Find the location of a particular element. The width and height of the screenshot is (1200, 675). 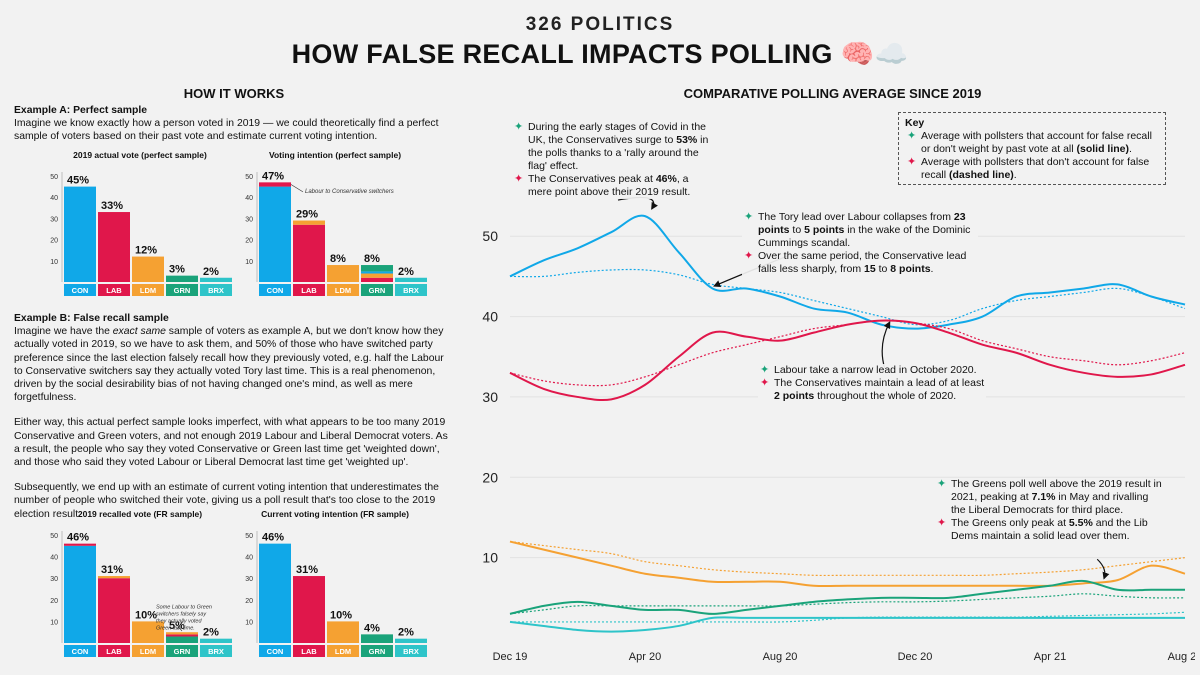

example-b-heading: Example B: False recall sample is located at coordinates (91, 318).